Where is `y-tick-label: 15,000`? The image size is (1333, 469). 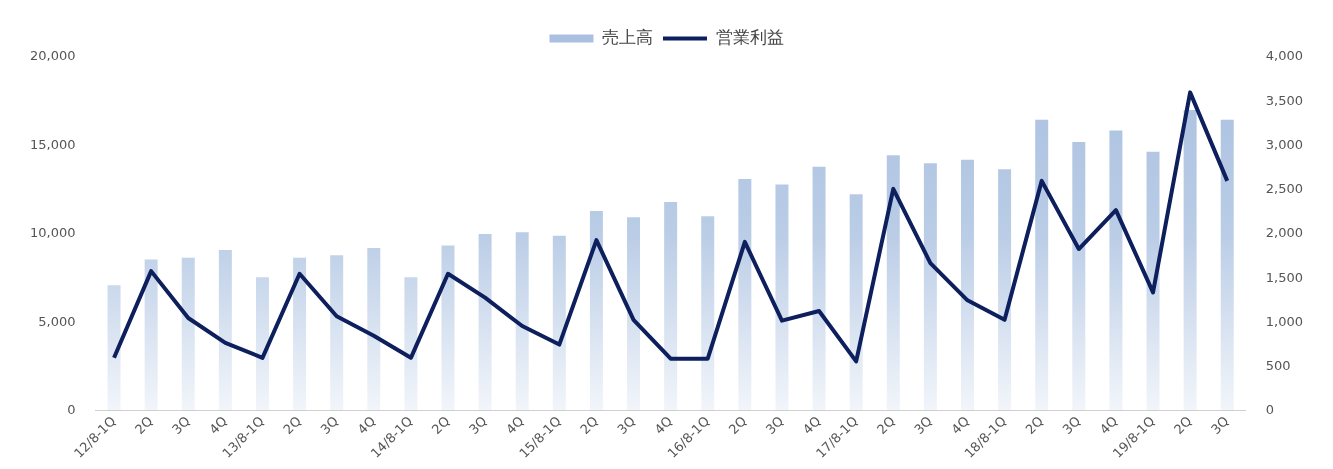
y-tick-label: 15,000 is located at coordinates (52, 144).